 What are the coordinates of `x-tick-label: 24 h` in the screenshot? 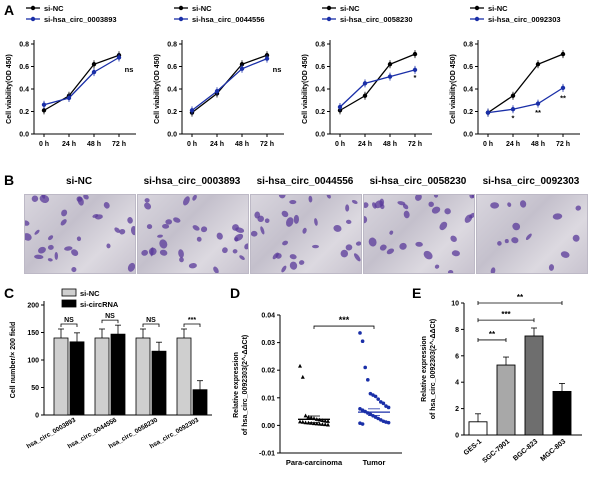 It's located at (513, 144).